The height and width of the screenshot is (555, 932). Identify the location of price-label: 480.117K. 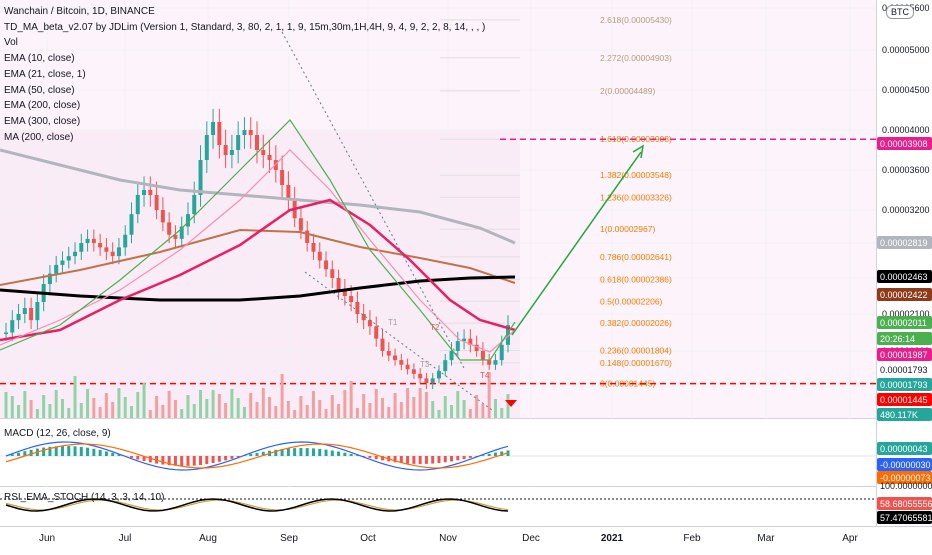
(904, 414).